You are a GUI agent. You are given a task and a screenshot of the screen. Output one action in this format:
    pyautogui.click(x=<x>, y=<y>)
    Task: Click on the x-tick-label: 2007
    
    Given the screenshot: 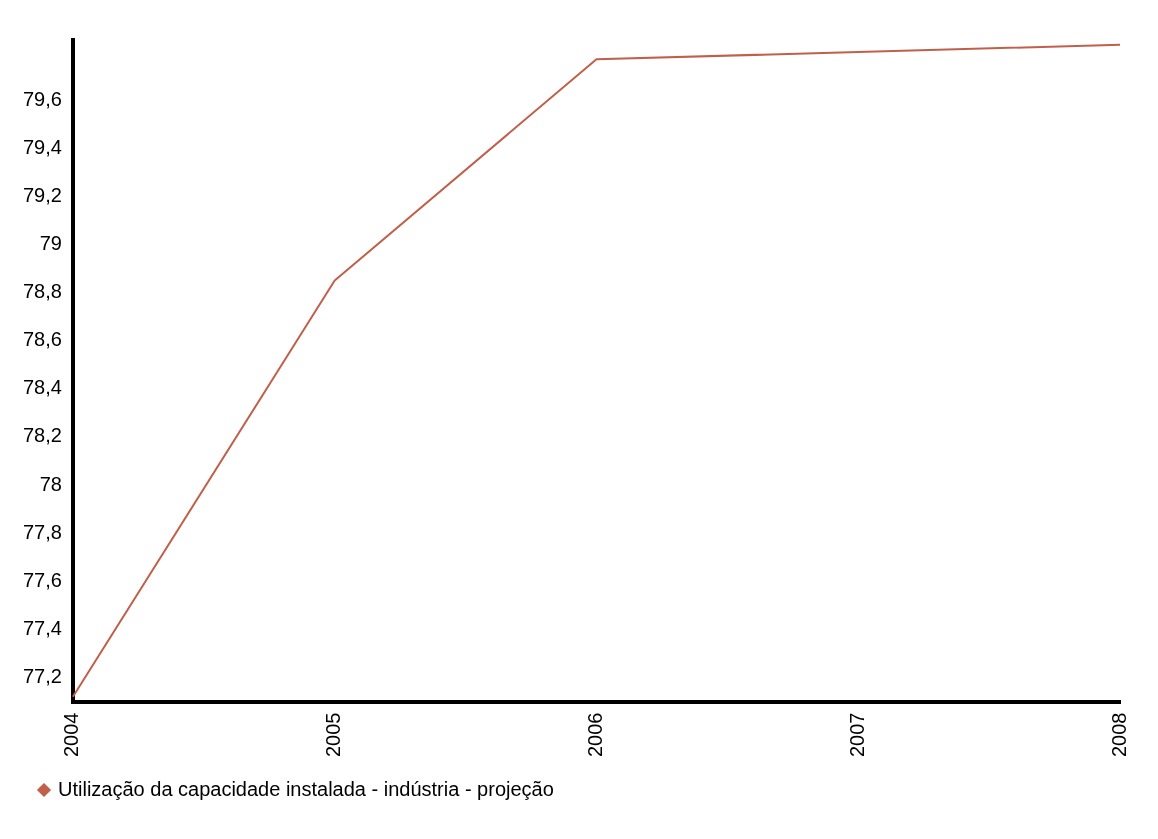 What is the action you would take?
    pyautogui.click(x=856, y=735)
    